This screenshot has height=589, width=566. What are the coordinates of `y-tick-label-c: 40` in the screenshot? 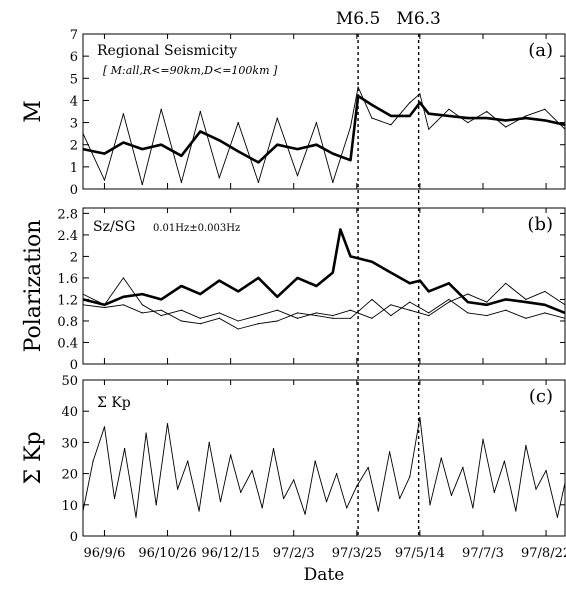 It's located at (69, 412).